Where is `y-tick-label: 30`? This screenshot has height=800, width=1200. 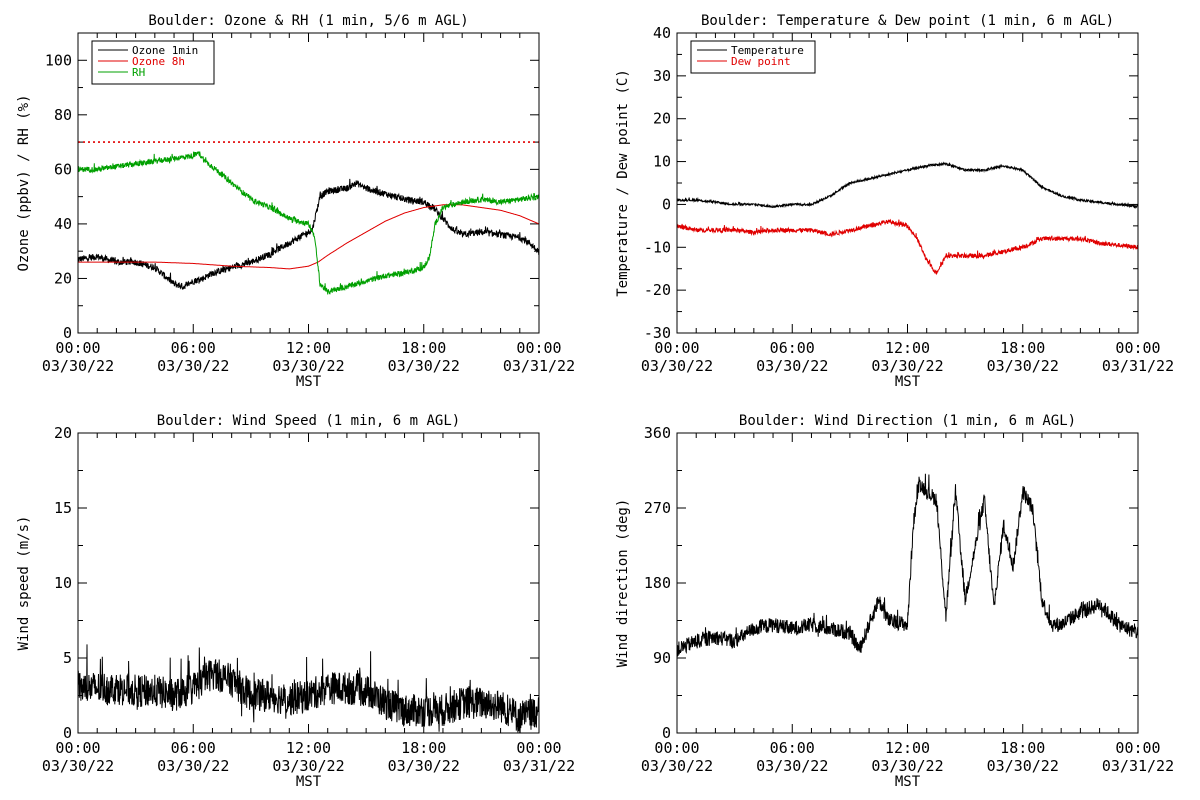
y-tick-label: 30 is located at coordinates (662, 76).